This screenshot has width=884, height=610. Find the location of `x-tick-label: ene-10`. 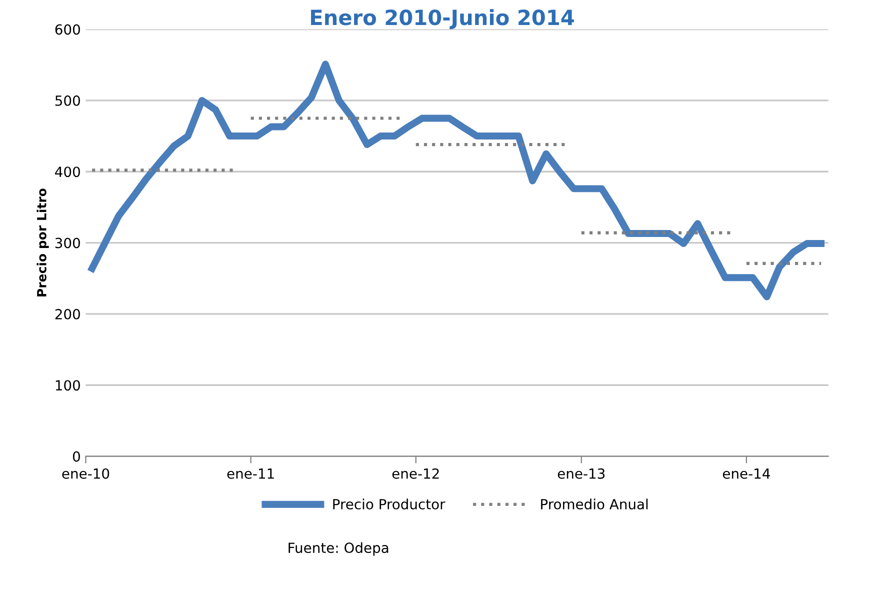

x-tick-label: ene-10 is located at coordinates (86, 473).